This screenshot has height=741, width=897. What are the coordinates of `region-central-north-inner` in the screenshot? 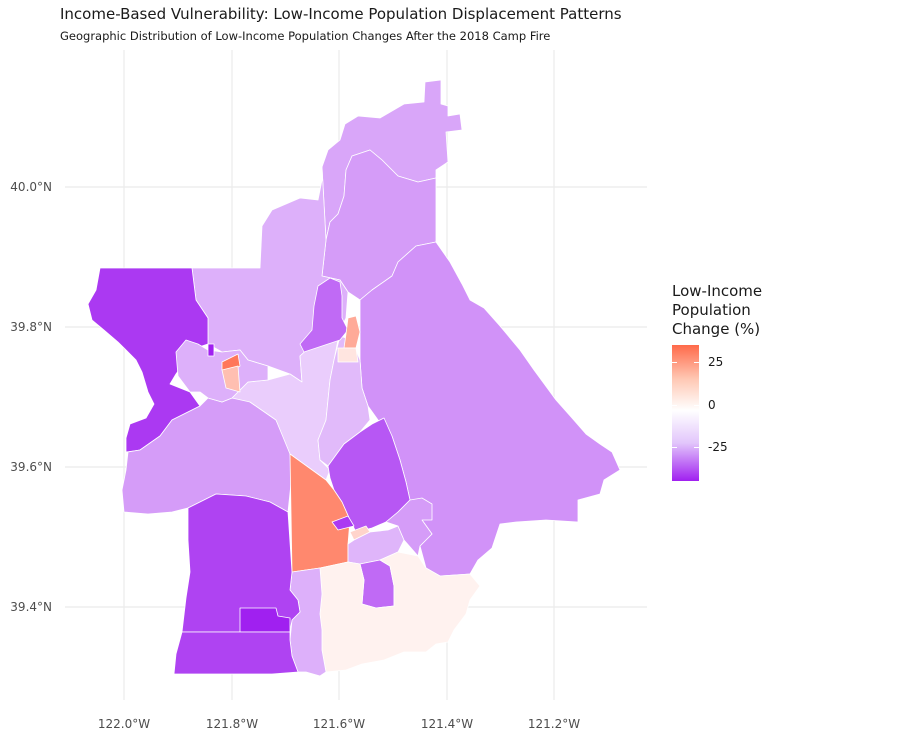 It's located at (344, 401).